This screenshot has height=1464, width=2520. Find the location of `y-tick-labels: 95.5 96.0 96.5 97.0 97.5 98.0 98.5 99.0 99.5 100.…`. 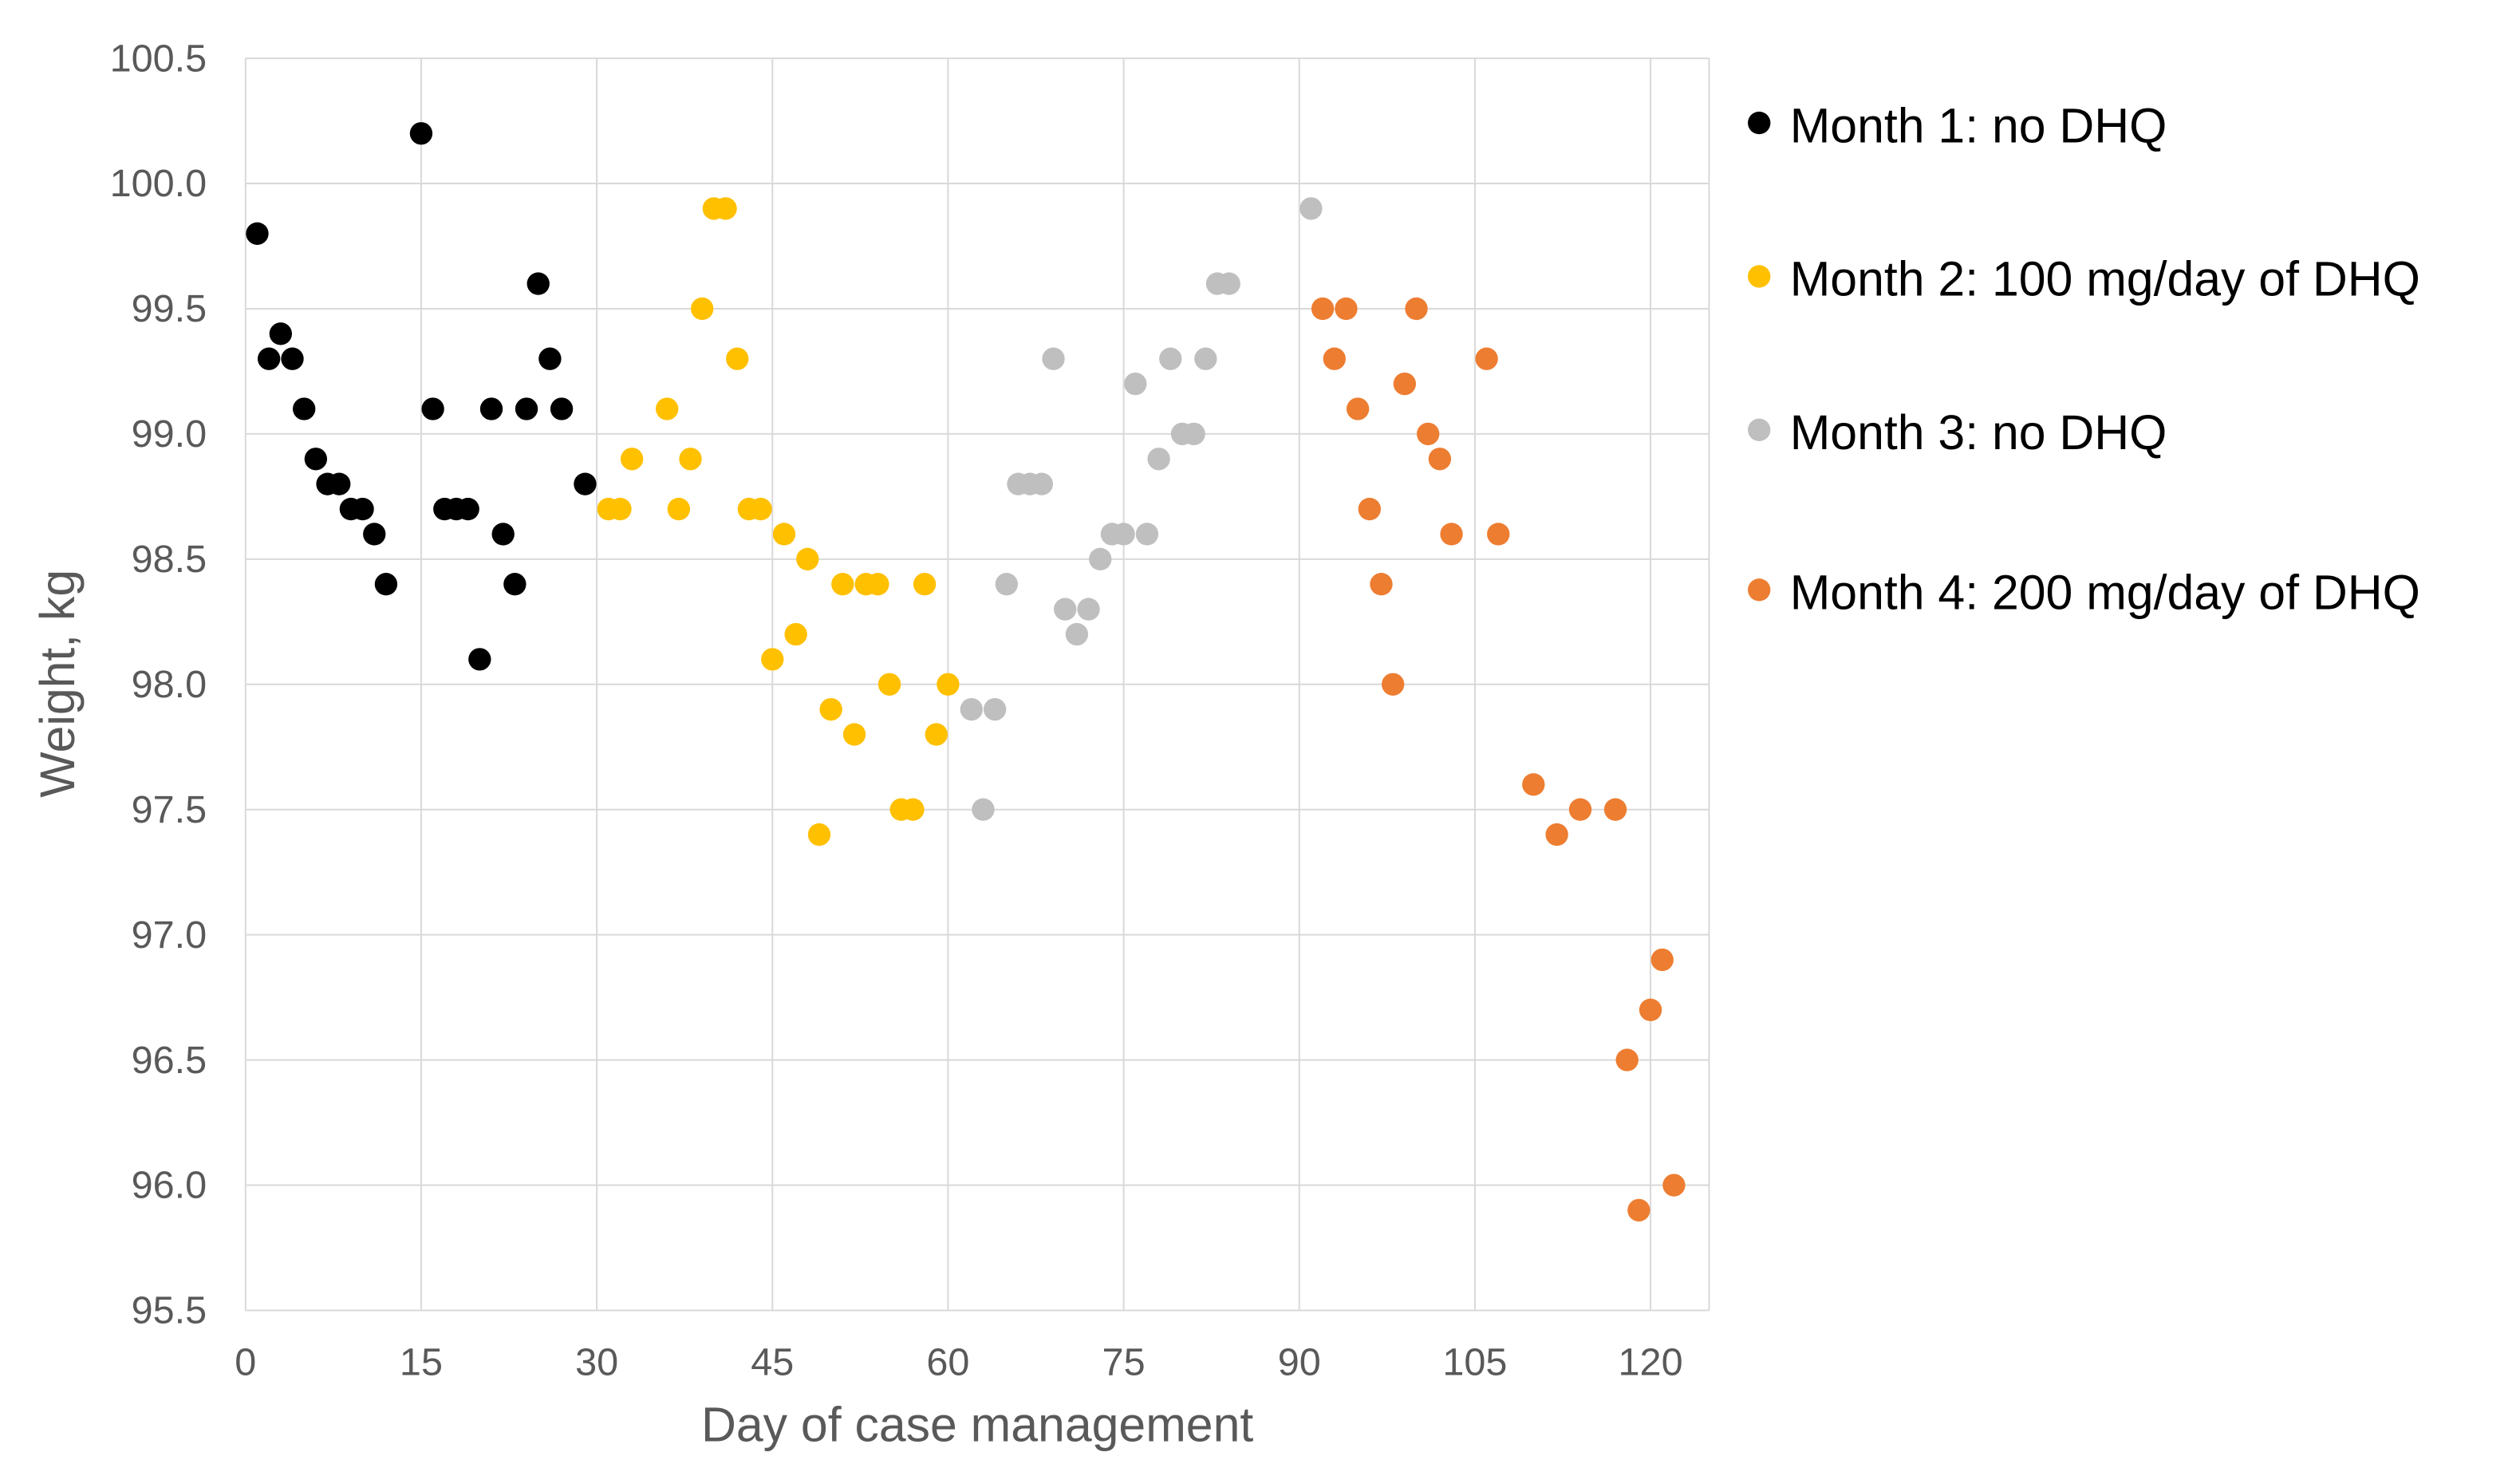

y-tick-labels: 95.5 96.0 96.5 97.0 97.5 98.0 98.5 99.0 99.5 100.… is located at coordinates (158, 684).